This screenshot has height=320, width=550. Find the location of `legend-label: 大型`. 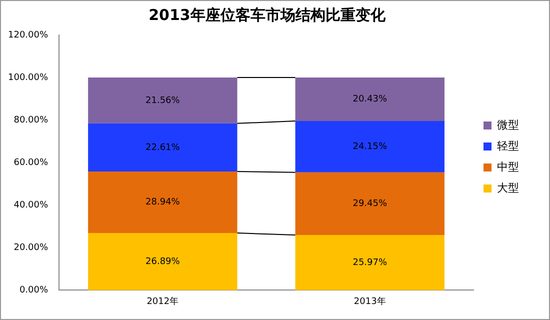

legend-label: 大型 is located at coordinates (508, 187).